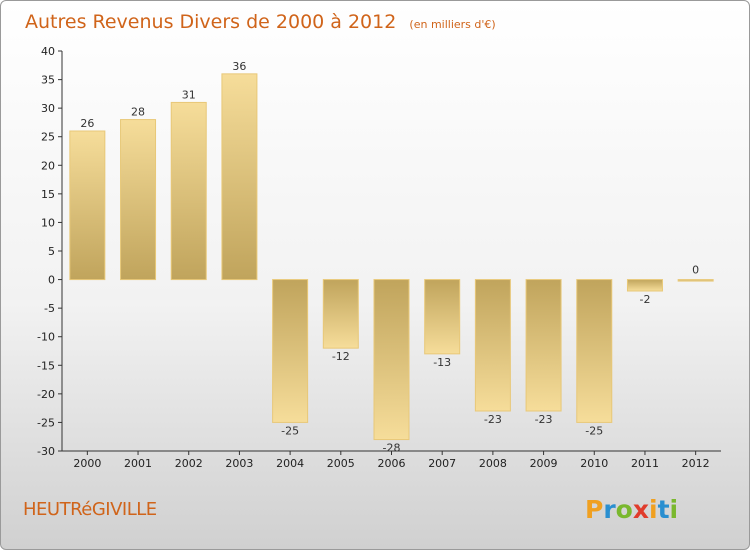 This screenshot has width=750, height=550. I want to click on x-tick-label: 2012, so click(696, 463).